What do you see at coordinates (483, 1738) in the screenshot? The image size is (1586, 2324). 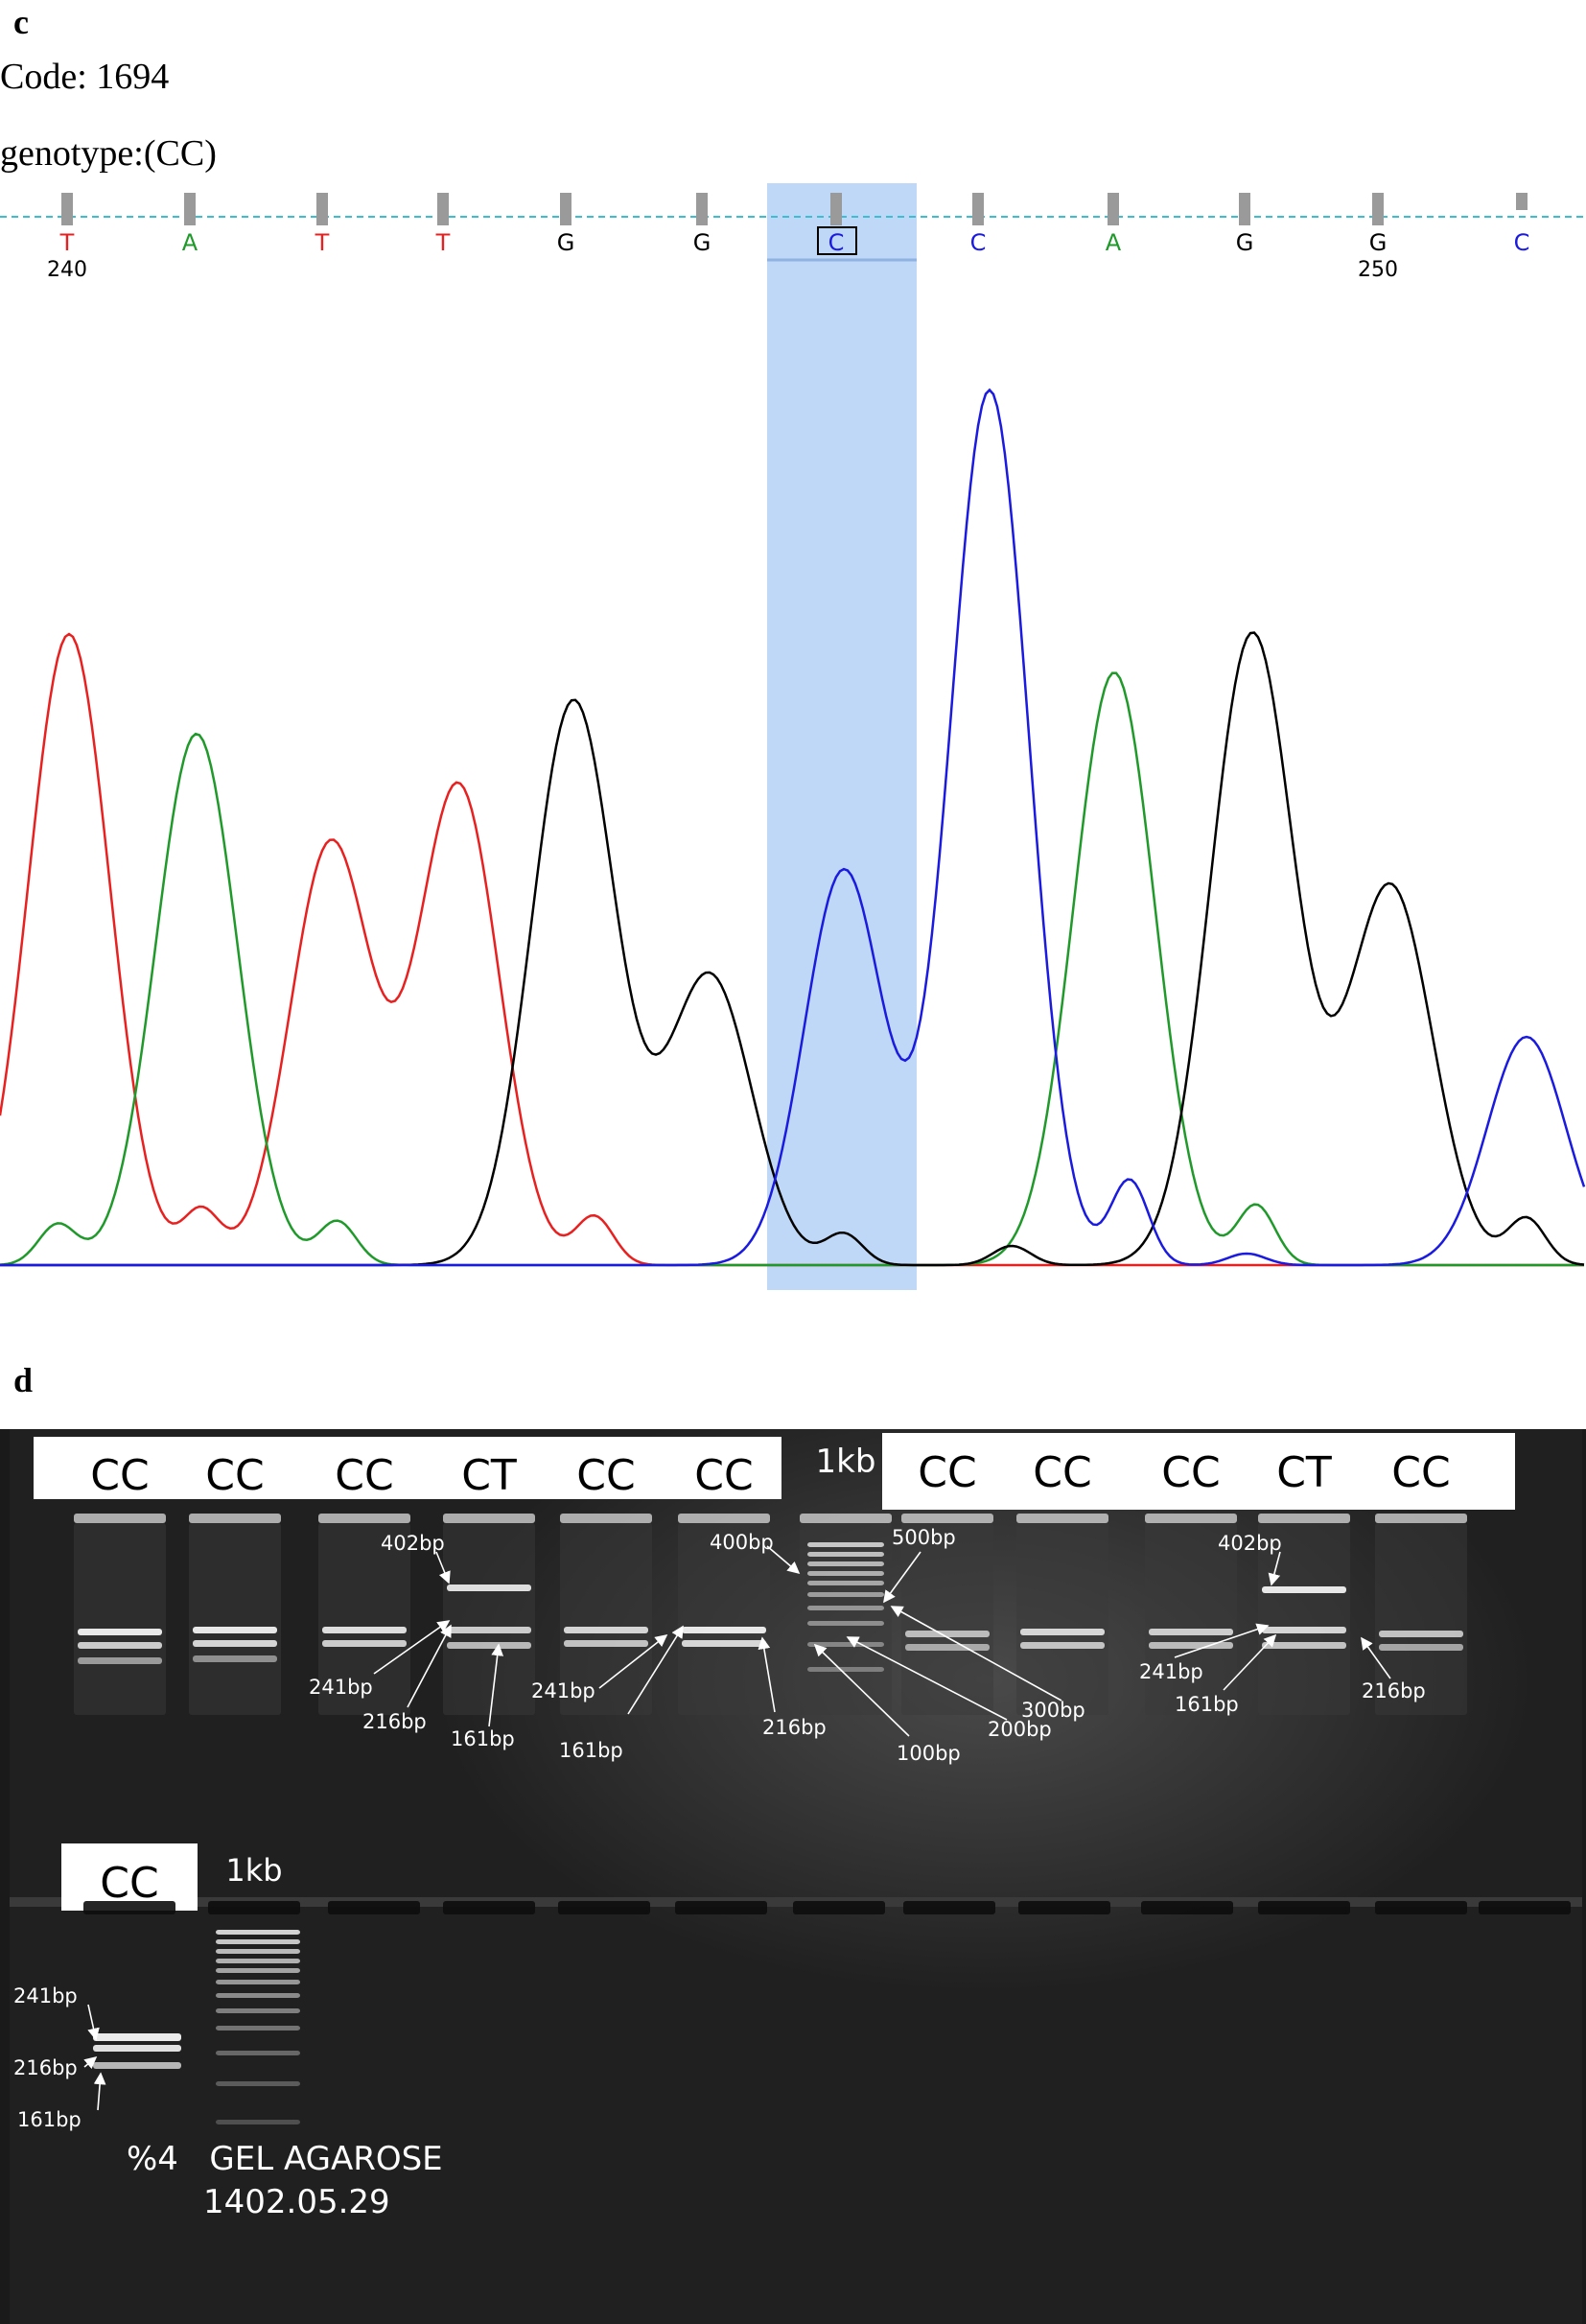 I see `label-161bp-lane4: 161bp` at bounding box center [483, 1738].